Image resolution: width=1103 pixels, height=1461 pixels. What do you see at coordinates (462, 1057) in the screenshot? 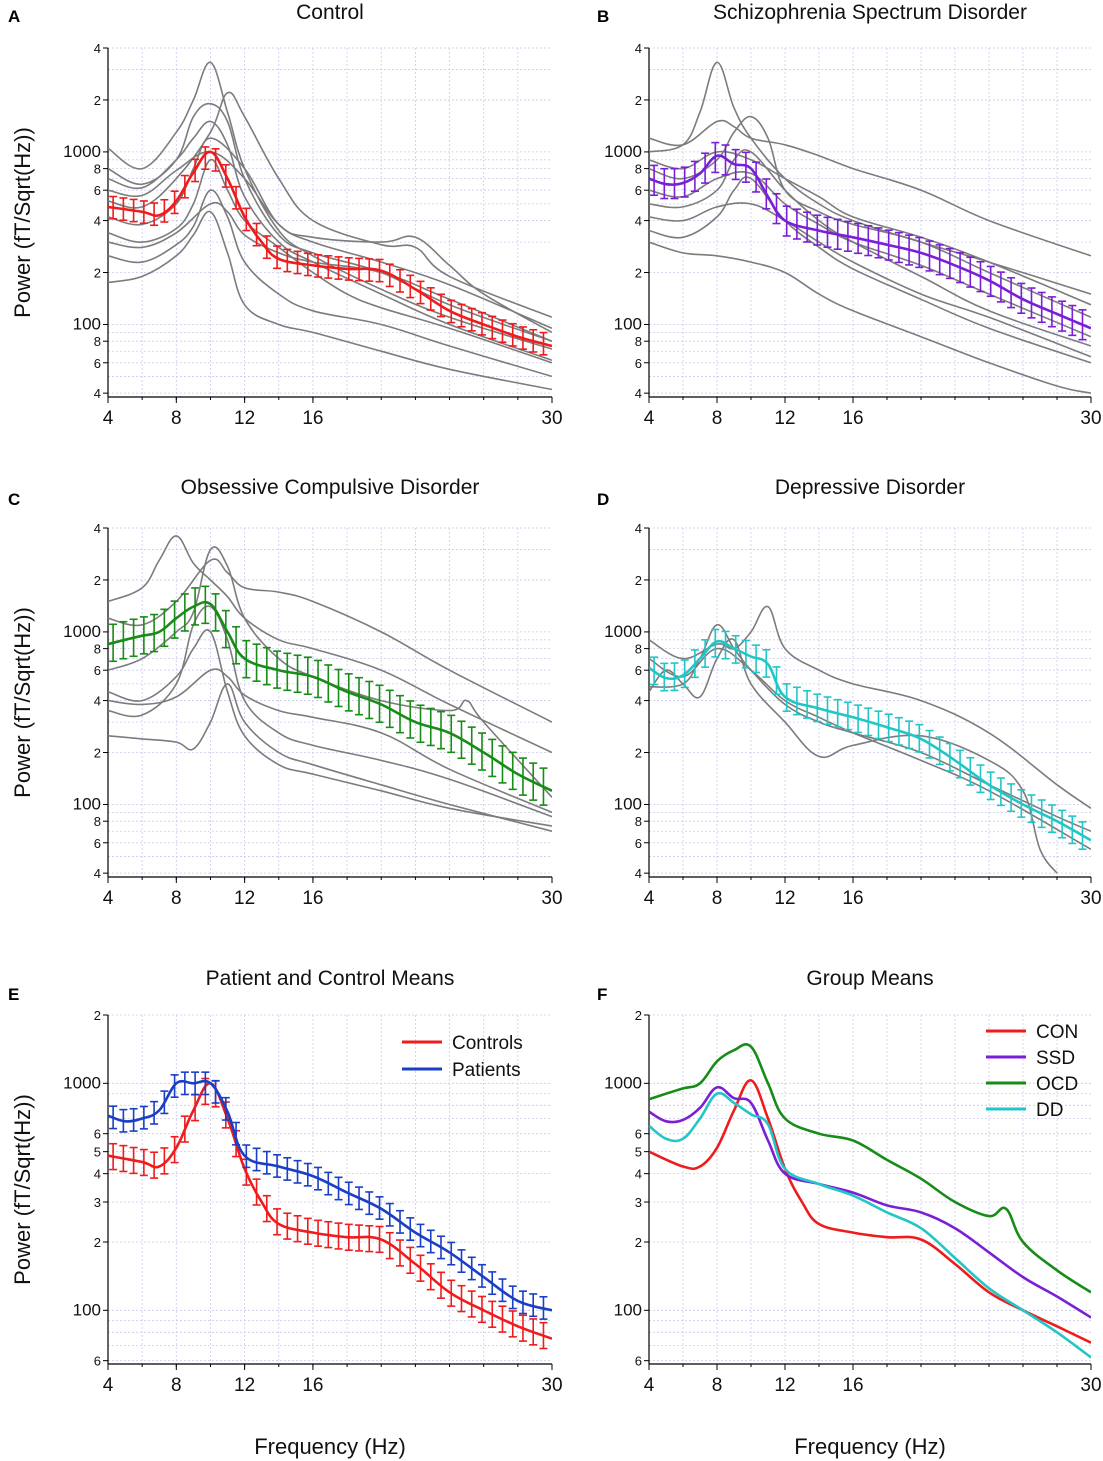
I see `legend: Controls Patients` at bounding box center [462, 1057].